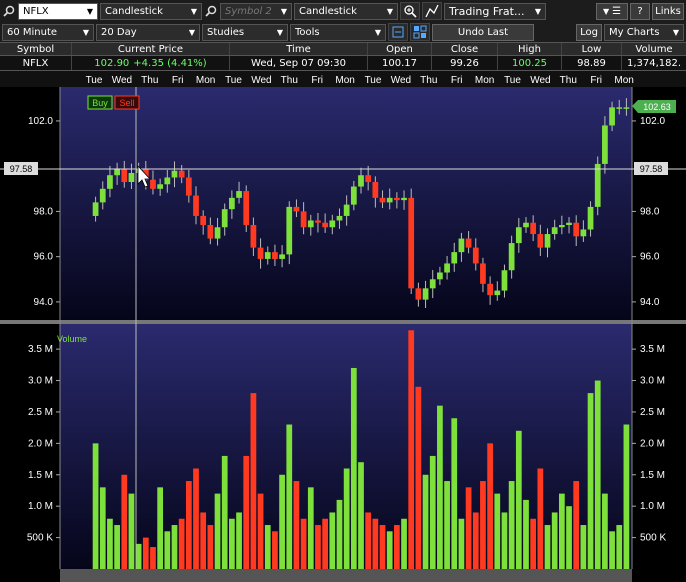 This screenshot has width=686, height=582. I want to click on quote-high: 100.25, so click(530, 63).